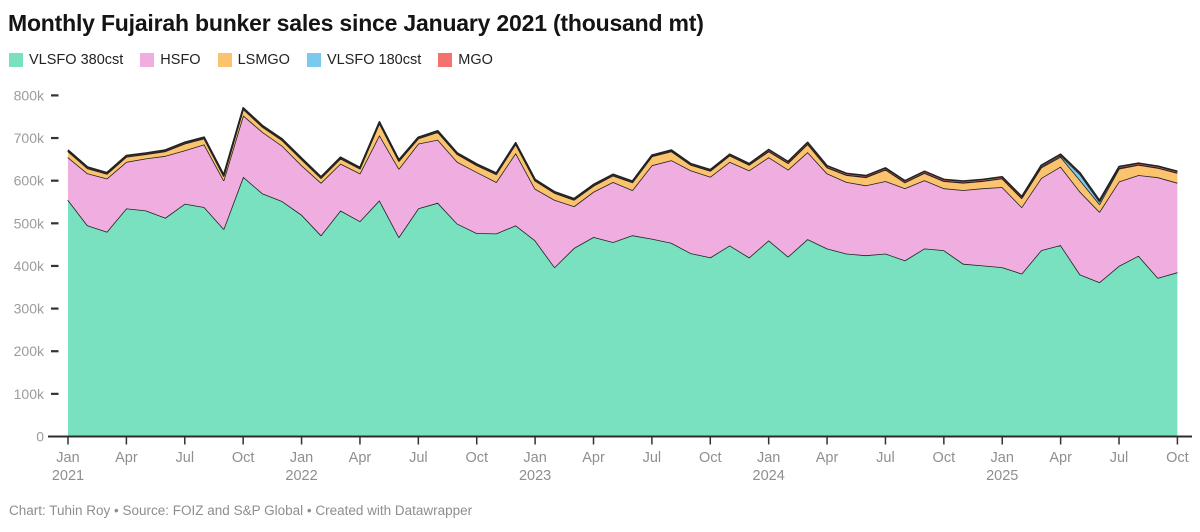 The height and width of the screenshot is (532, 1200). What do you see at coordinates (301, 476) in the screenshot?
I see `x-axis-year-label: 2022` at bounding box center [301, 476].